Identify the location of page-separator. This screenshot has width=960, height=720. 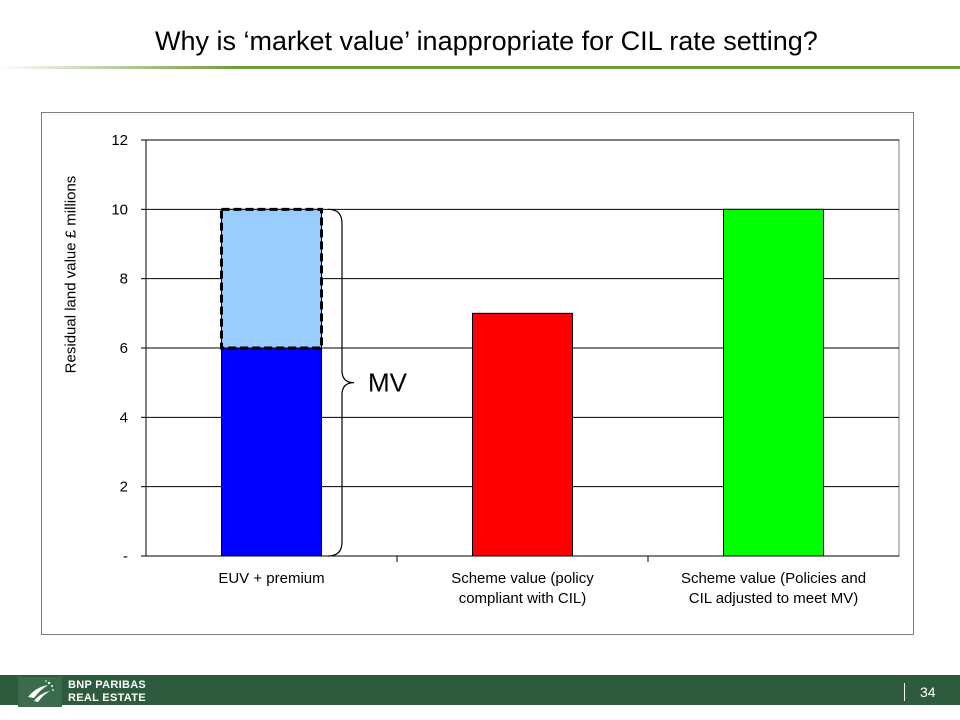
(904, 692).